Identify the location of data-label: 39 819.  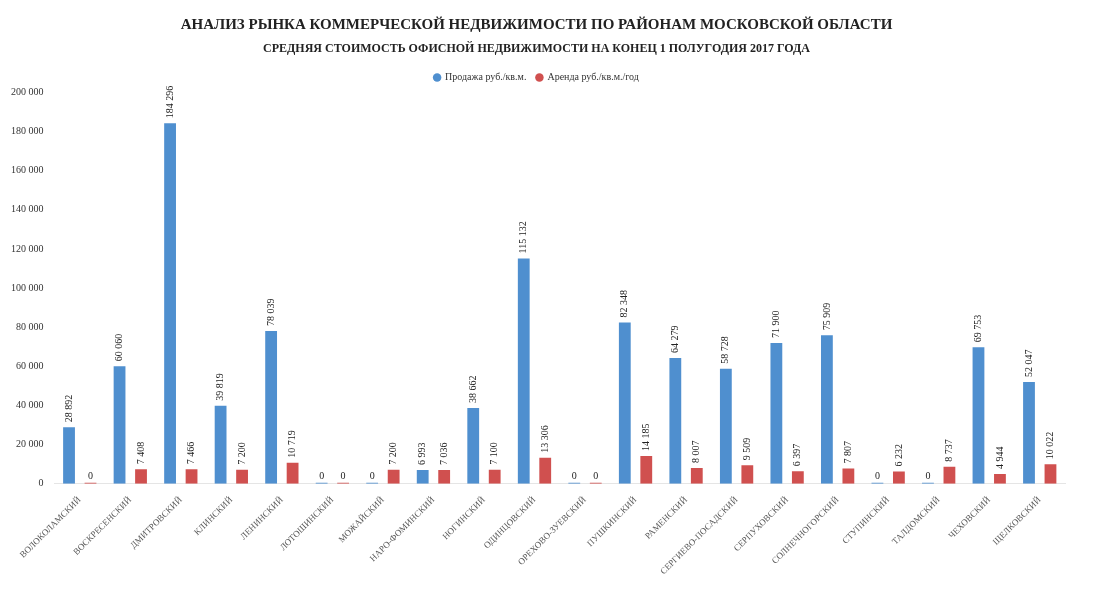
(220, 387).